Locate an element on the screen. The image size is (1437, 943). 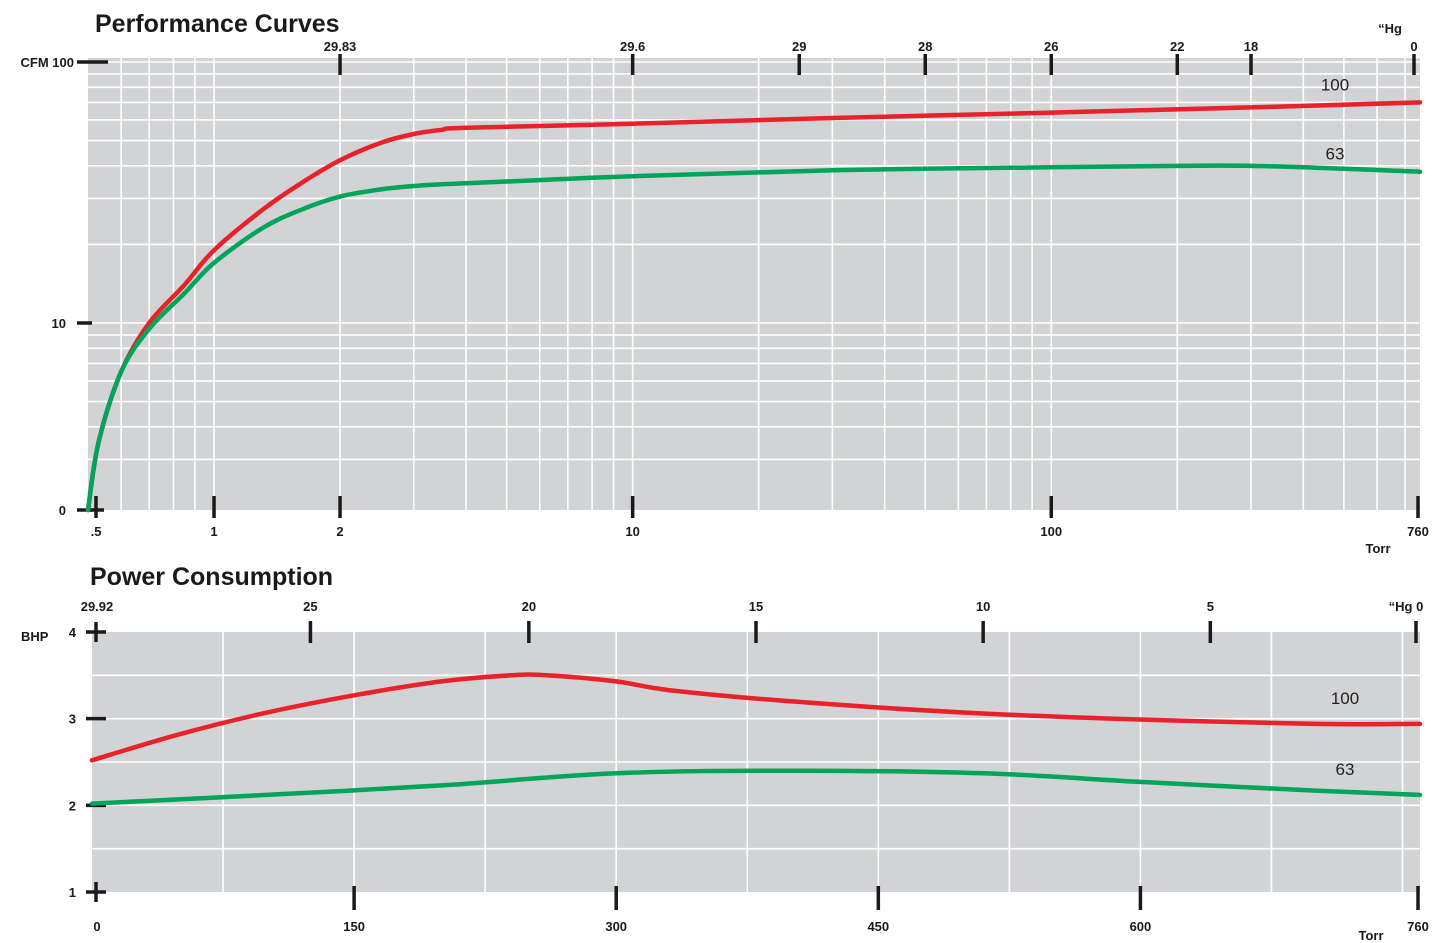
top-tick-label: 20 is located at coordinates (529, 606).